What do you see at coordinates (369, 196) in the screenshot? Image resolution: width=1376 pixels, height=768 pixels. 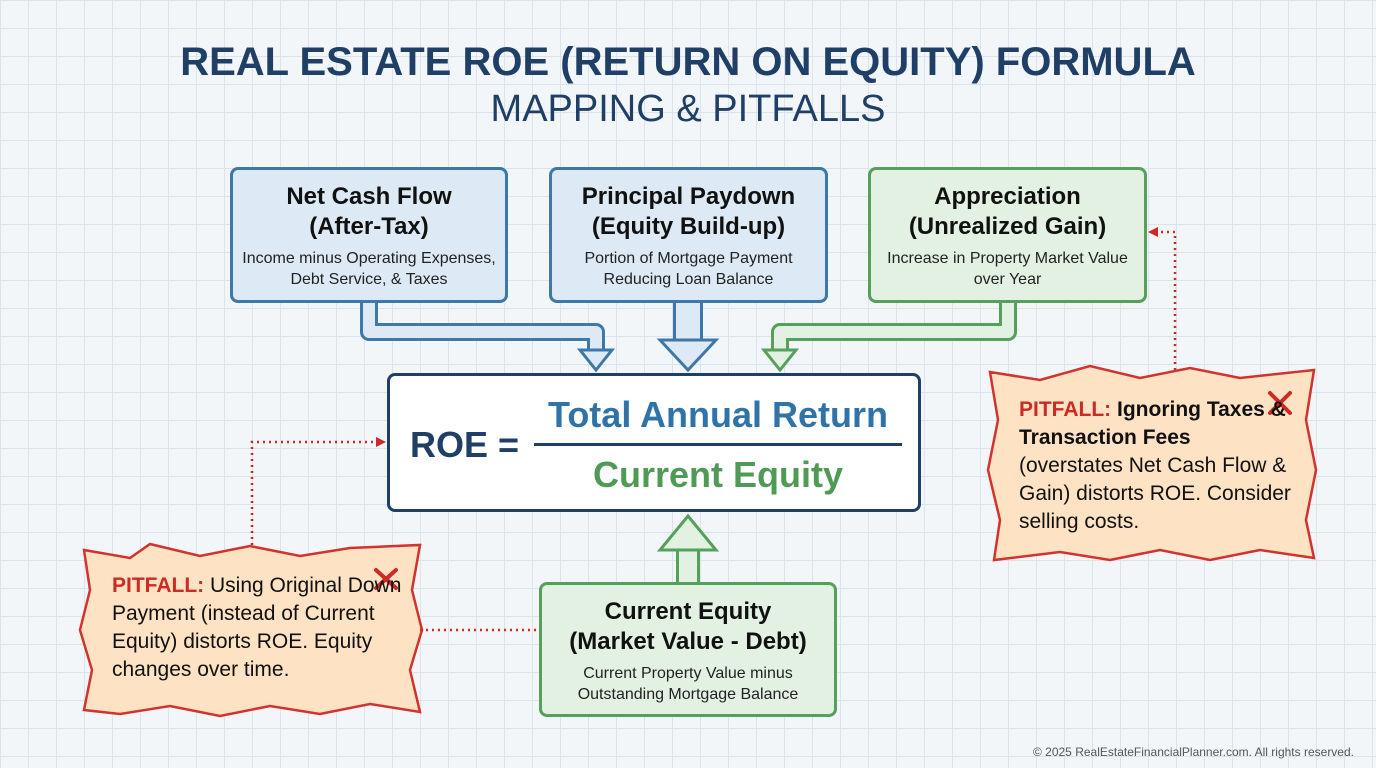 I see `box-title: Net Cash Flow` at bounding box center [369, 196].